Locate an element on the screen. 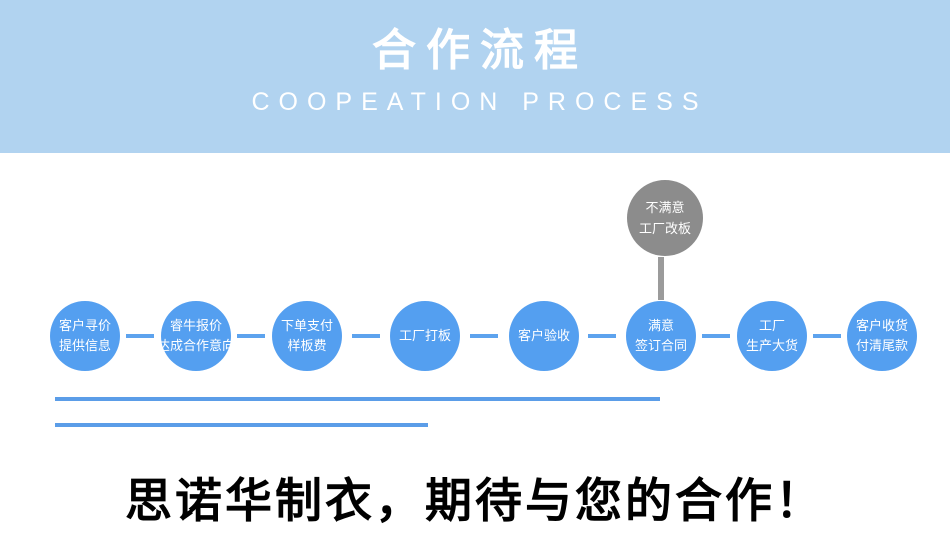 The width and height of the screenshot is (950, 557). step-6-line2: 签订合同 is located at coordinates (660, 345).